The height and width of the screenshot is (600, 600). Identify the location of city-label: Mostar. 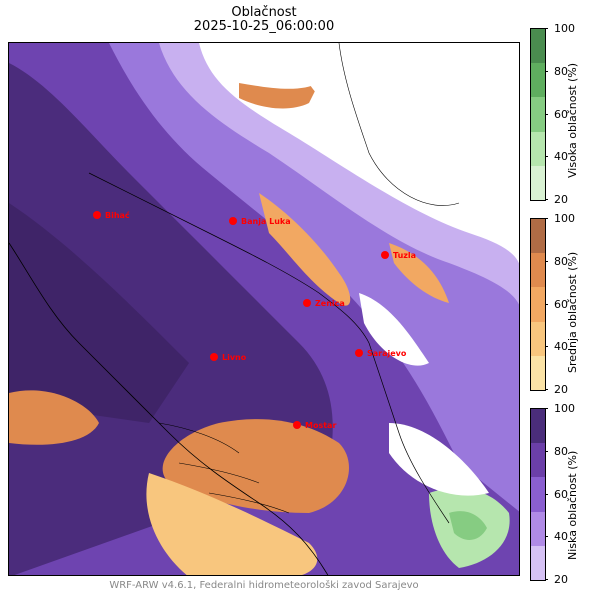
(320, 425).